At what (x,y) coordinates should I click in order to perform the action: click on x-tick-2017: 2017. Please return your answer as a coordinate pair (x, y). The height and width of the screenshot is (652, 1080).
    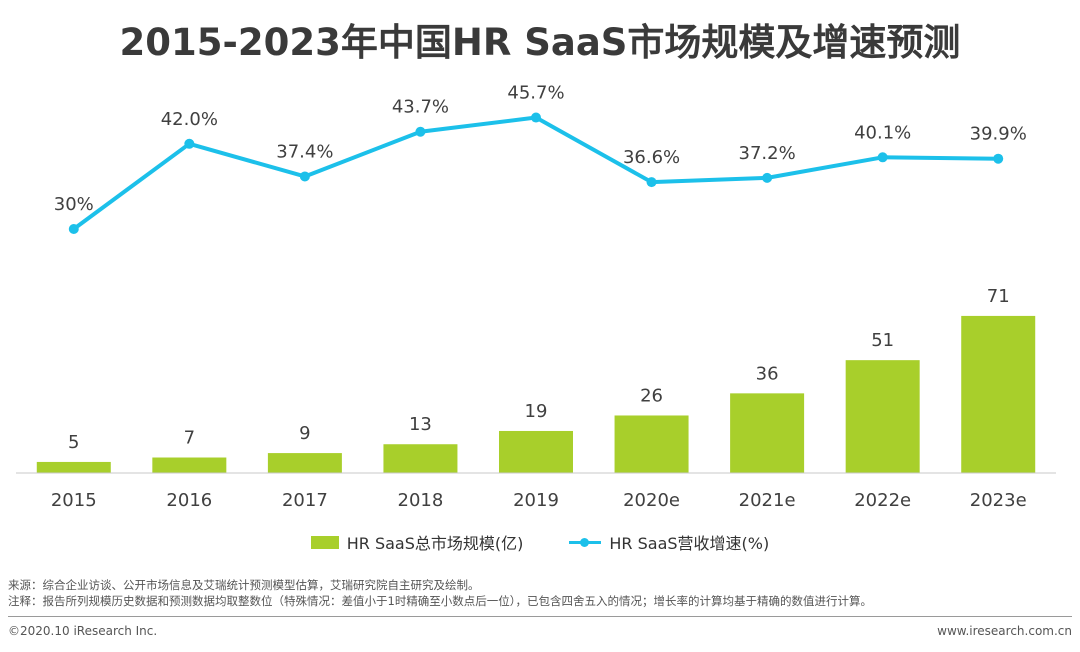
    Looking at the image, I should click on (305, 500).